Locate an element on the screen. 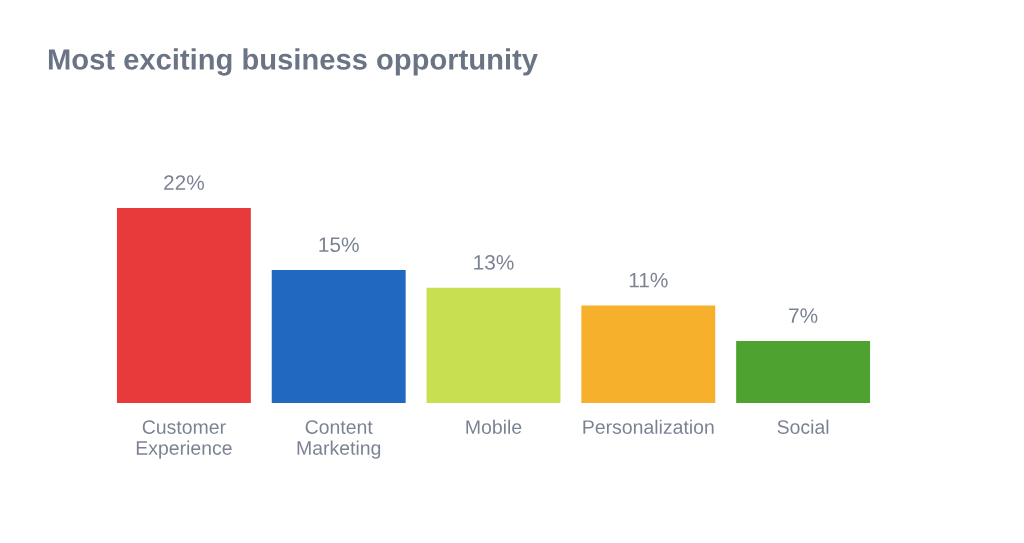 This screenshot has height=543, width=1024. data-label: 11% is located at coordinates (648, 280).